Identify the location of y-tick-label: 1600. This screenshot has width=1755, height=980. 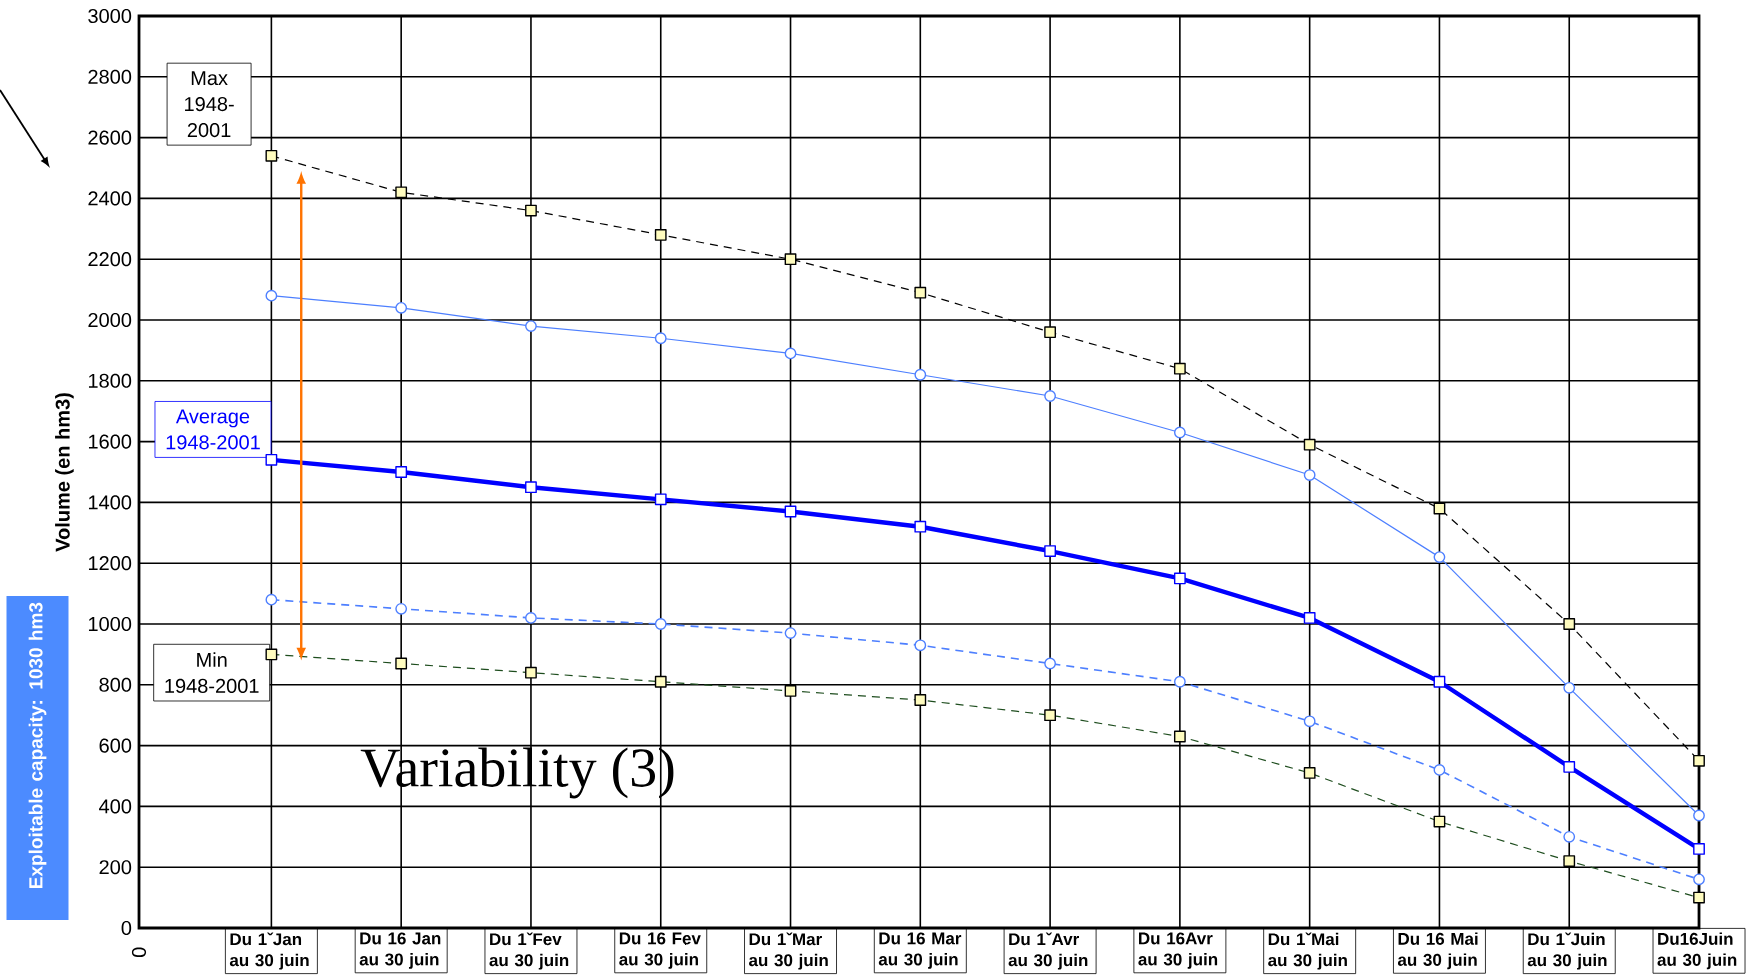
(110, 441).